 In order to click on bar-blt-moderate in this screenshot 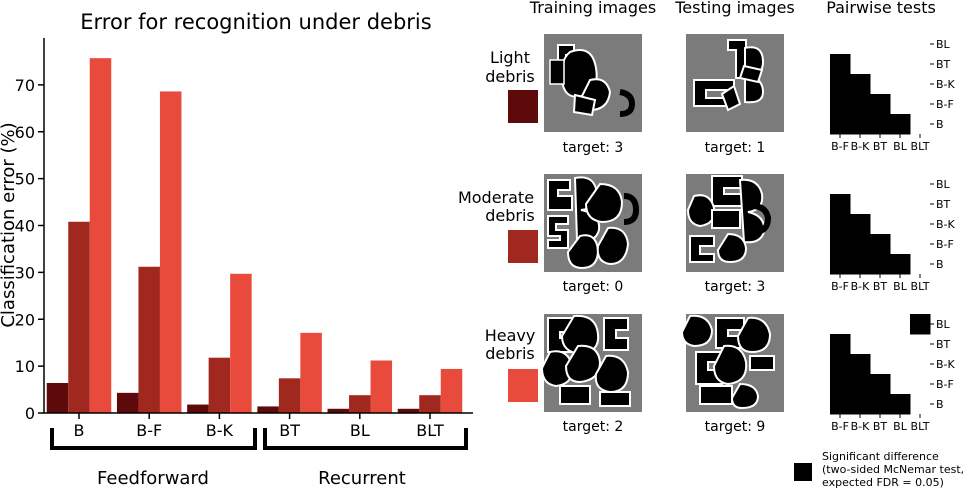, I will do `click(430, 404)`.